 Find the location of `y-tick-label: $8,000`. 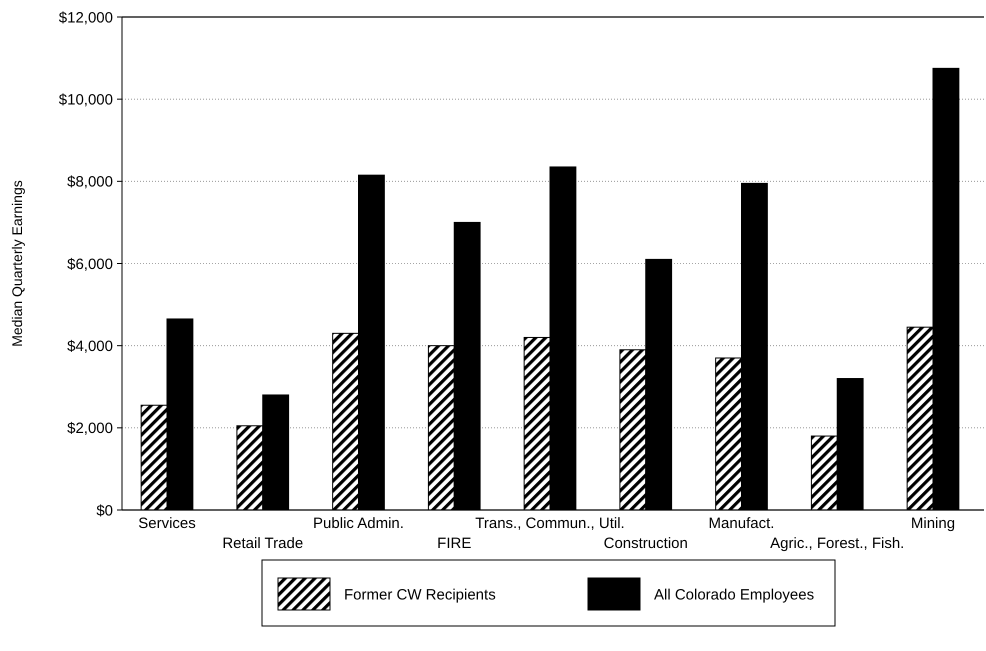

y-tick-label: $8,000 is located at coordinates (90, 182).